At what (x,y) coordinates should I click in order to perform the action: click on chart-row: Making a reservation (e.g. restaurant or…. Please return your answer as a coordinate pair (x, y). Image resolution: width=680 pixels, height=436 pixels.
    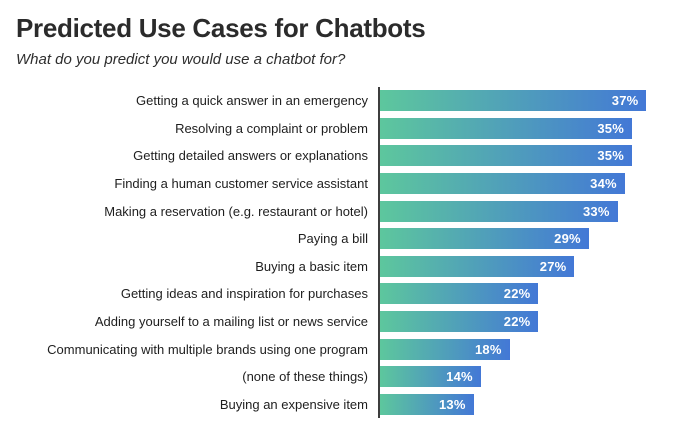
    Looking at the image, I should click on (340, 211).